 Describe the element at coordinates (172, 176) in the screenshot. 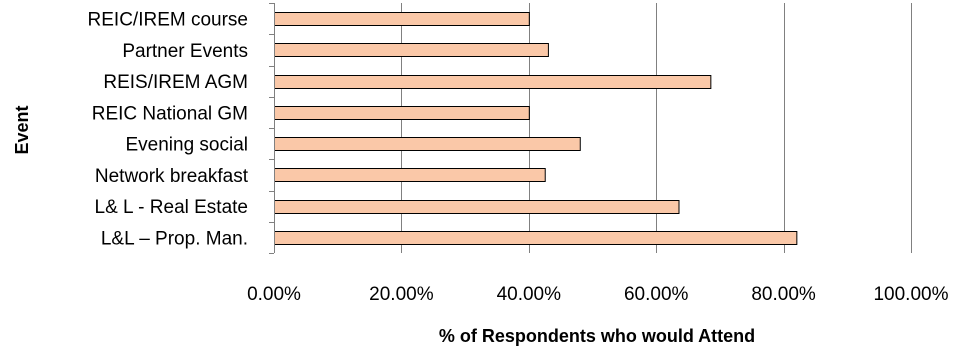

I see `category-label: Network breakfast` at that location.